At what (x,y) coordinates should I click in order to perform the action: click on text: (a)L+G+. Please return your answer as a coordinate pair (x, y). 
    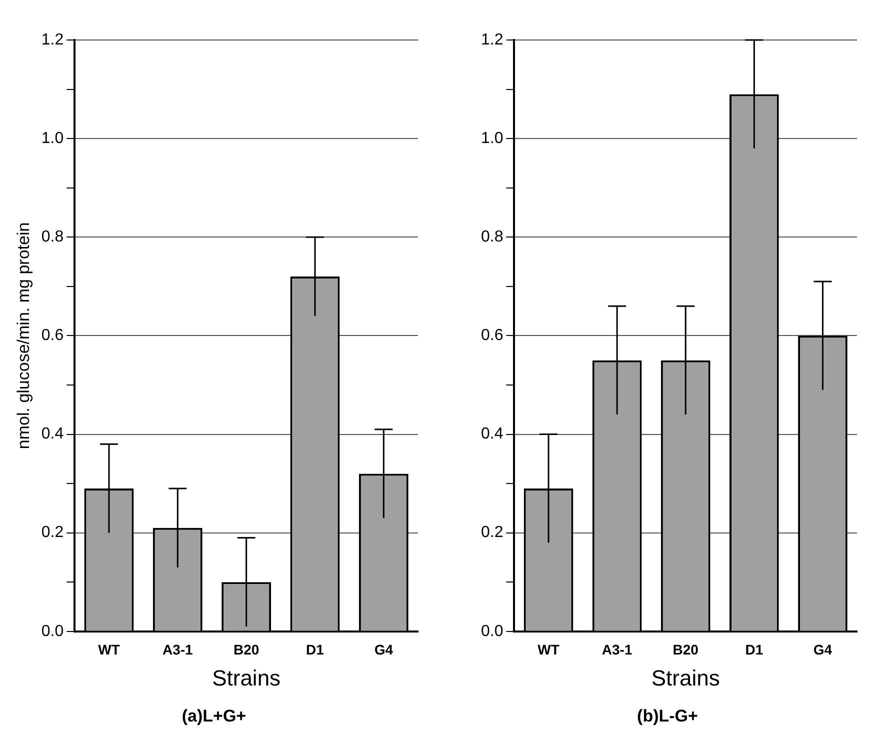
    Looking at the image, I should click on (214, 716).